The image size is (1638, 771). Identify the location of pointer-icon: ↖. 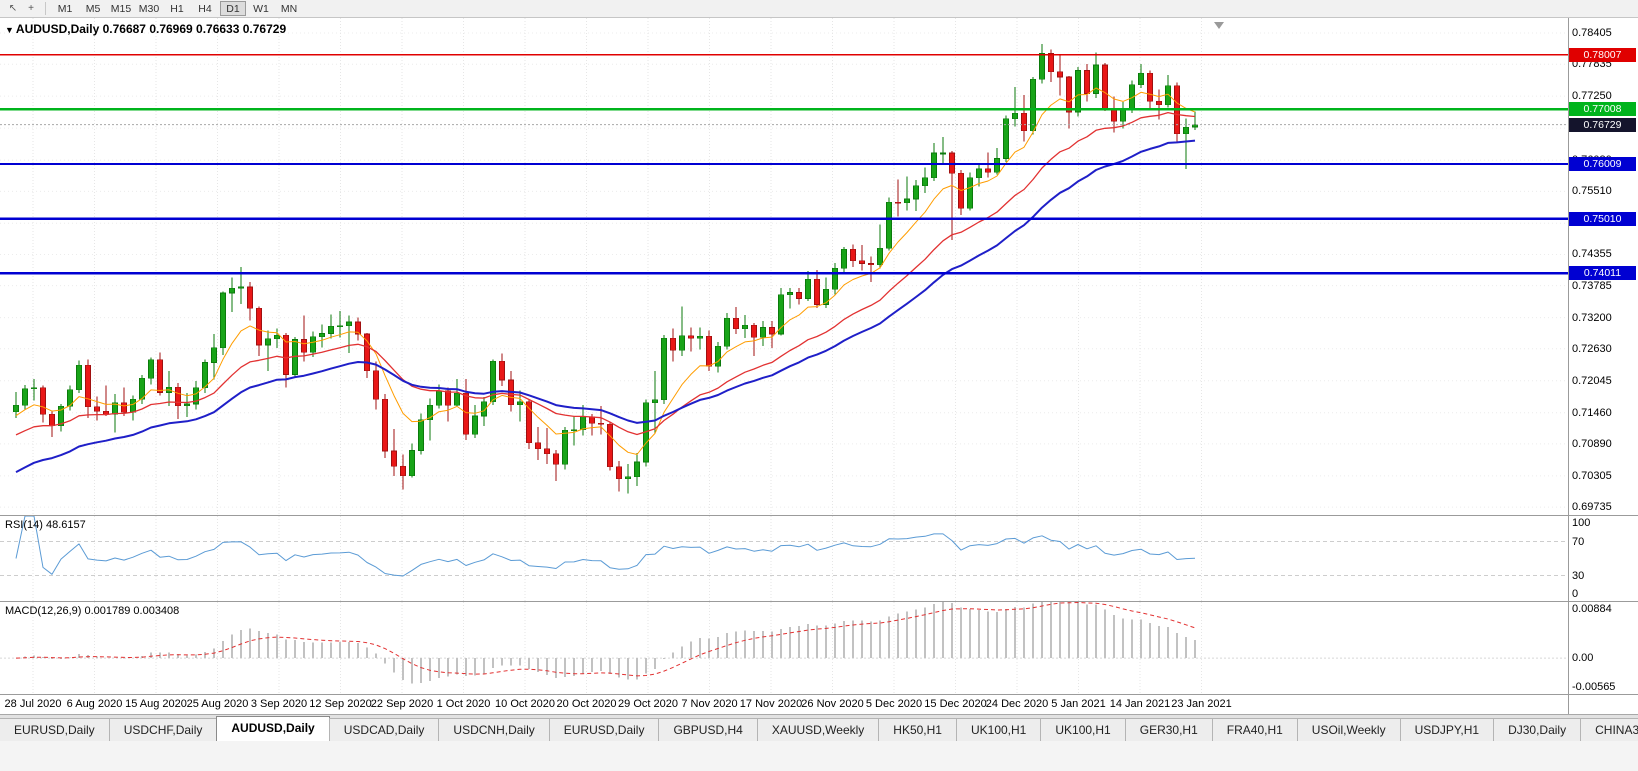
(13, 8).